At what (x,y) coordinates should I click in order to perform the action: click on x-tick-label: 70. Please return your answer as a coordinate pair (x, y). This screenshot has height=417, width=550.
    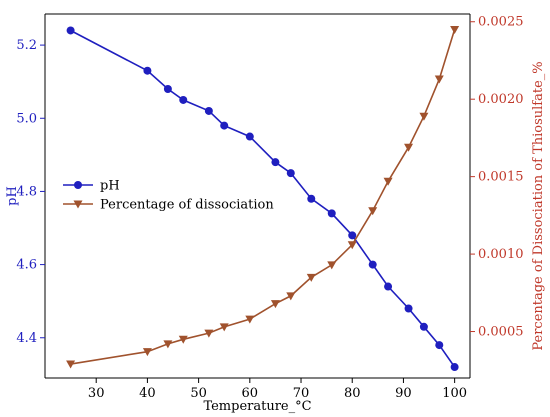
    Looking at the image, I should click on (301, 393).